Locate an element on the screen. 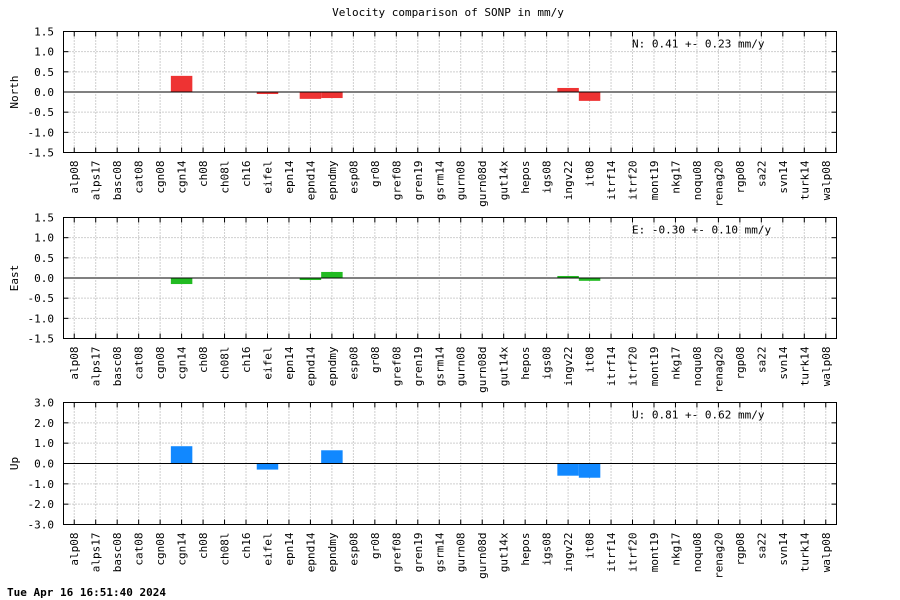 The width and height of the screenshot is (900, 600). east-xtick-label: rgp08 is located at coordinates (740, 363).